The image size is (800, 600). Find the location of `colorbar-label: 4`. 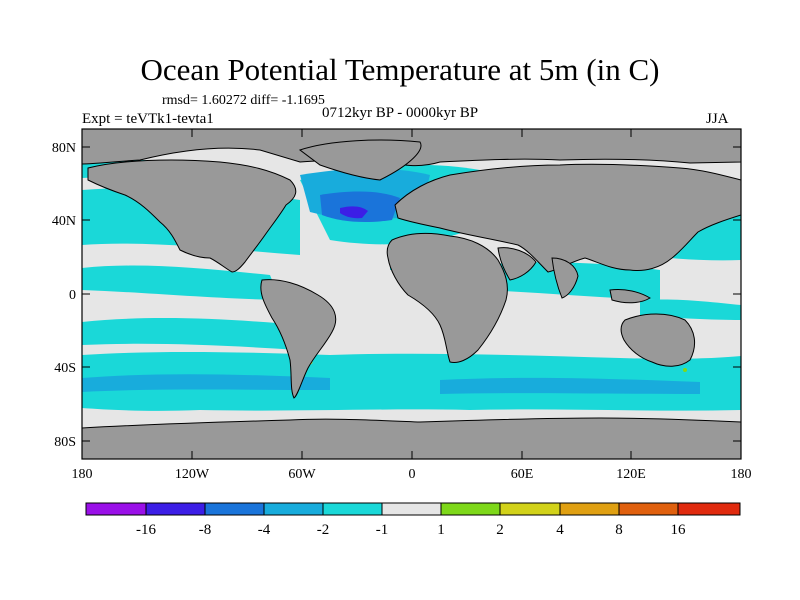

colorbar-label: 4 is located at coordinates (560, 530).